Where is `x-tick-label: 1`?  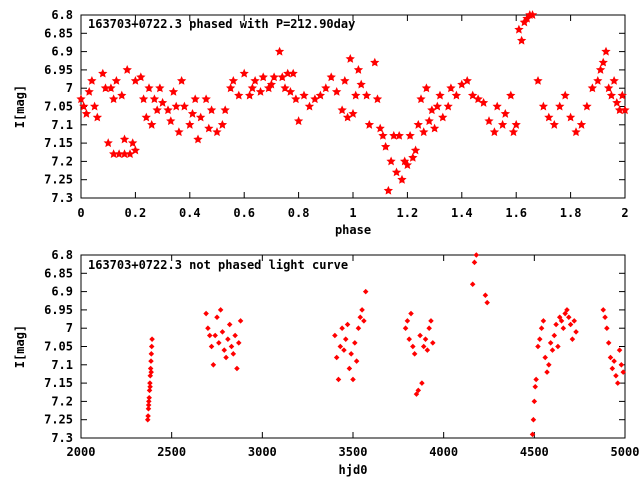
x-tick-label: 1 is located at coordinates (352, 213).